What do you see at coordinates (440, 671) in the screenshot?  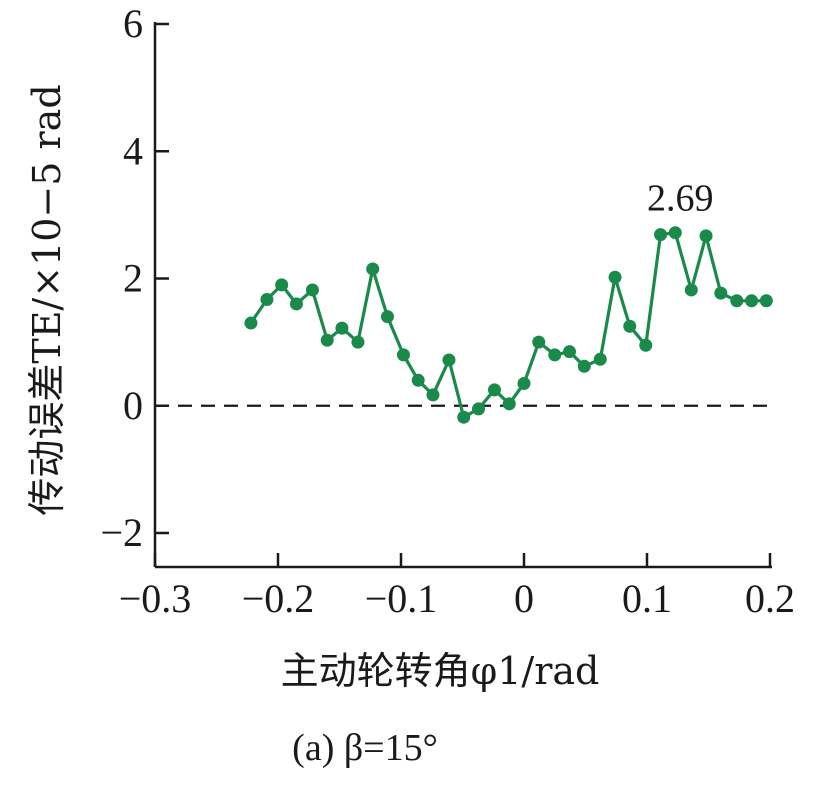 I see `x-axis-title: 主动轮转角φ1/rad` at bounding box center [440, 671].